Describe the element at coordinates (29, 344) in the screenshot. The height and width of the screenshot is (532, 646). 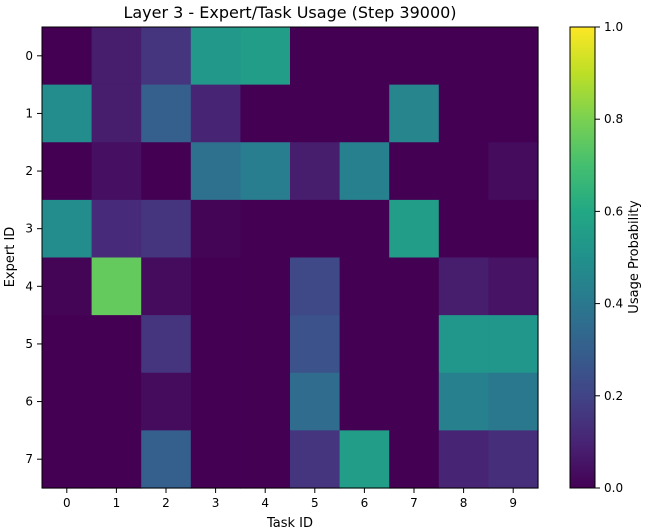
I see `y-tick-label: 5` at that location.